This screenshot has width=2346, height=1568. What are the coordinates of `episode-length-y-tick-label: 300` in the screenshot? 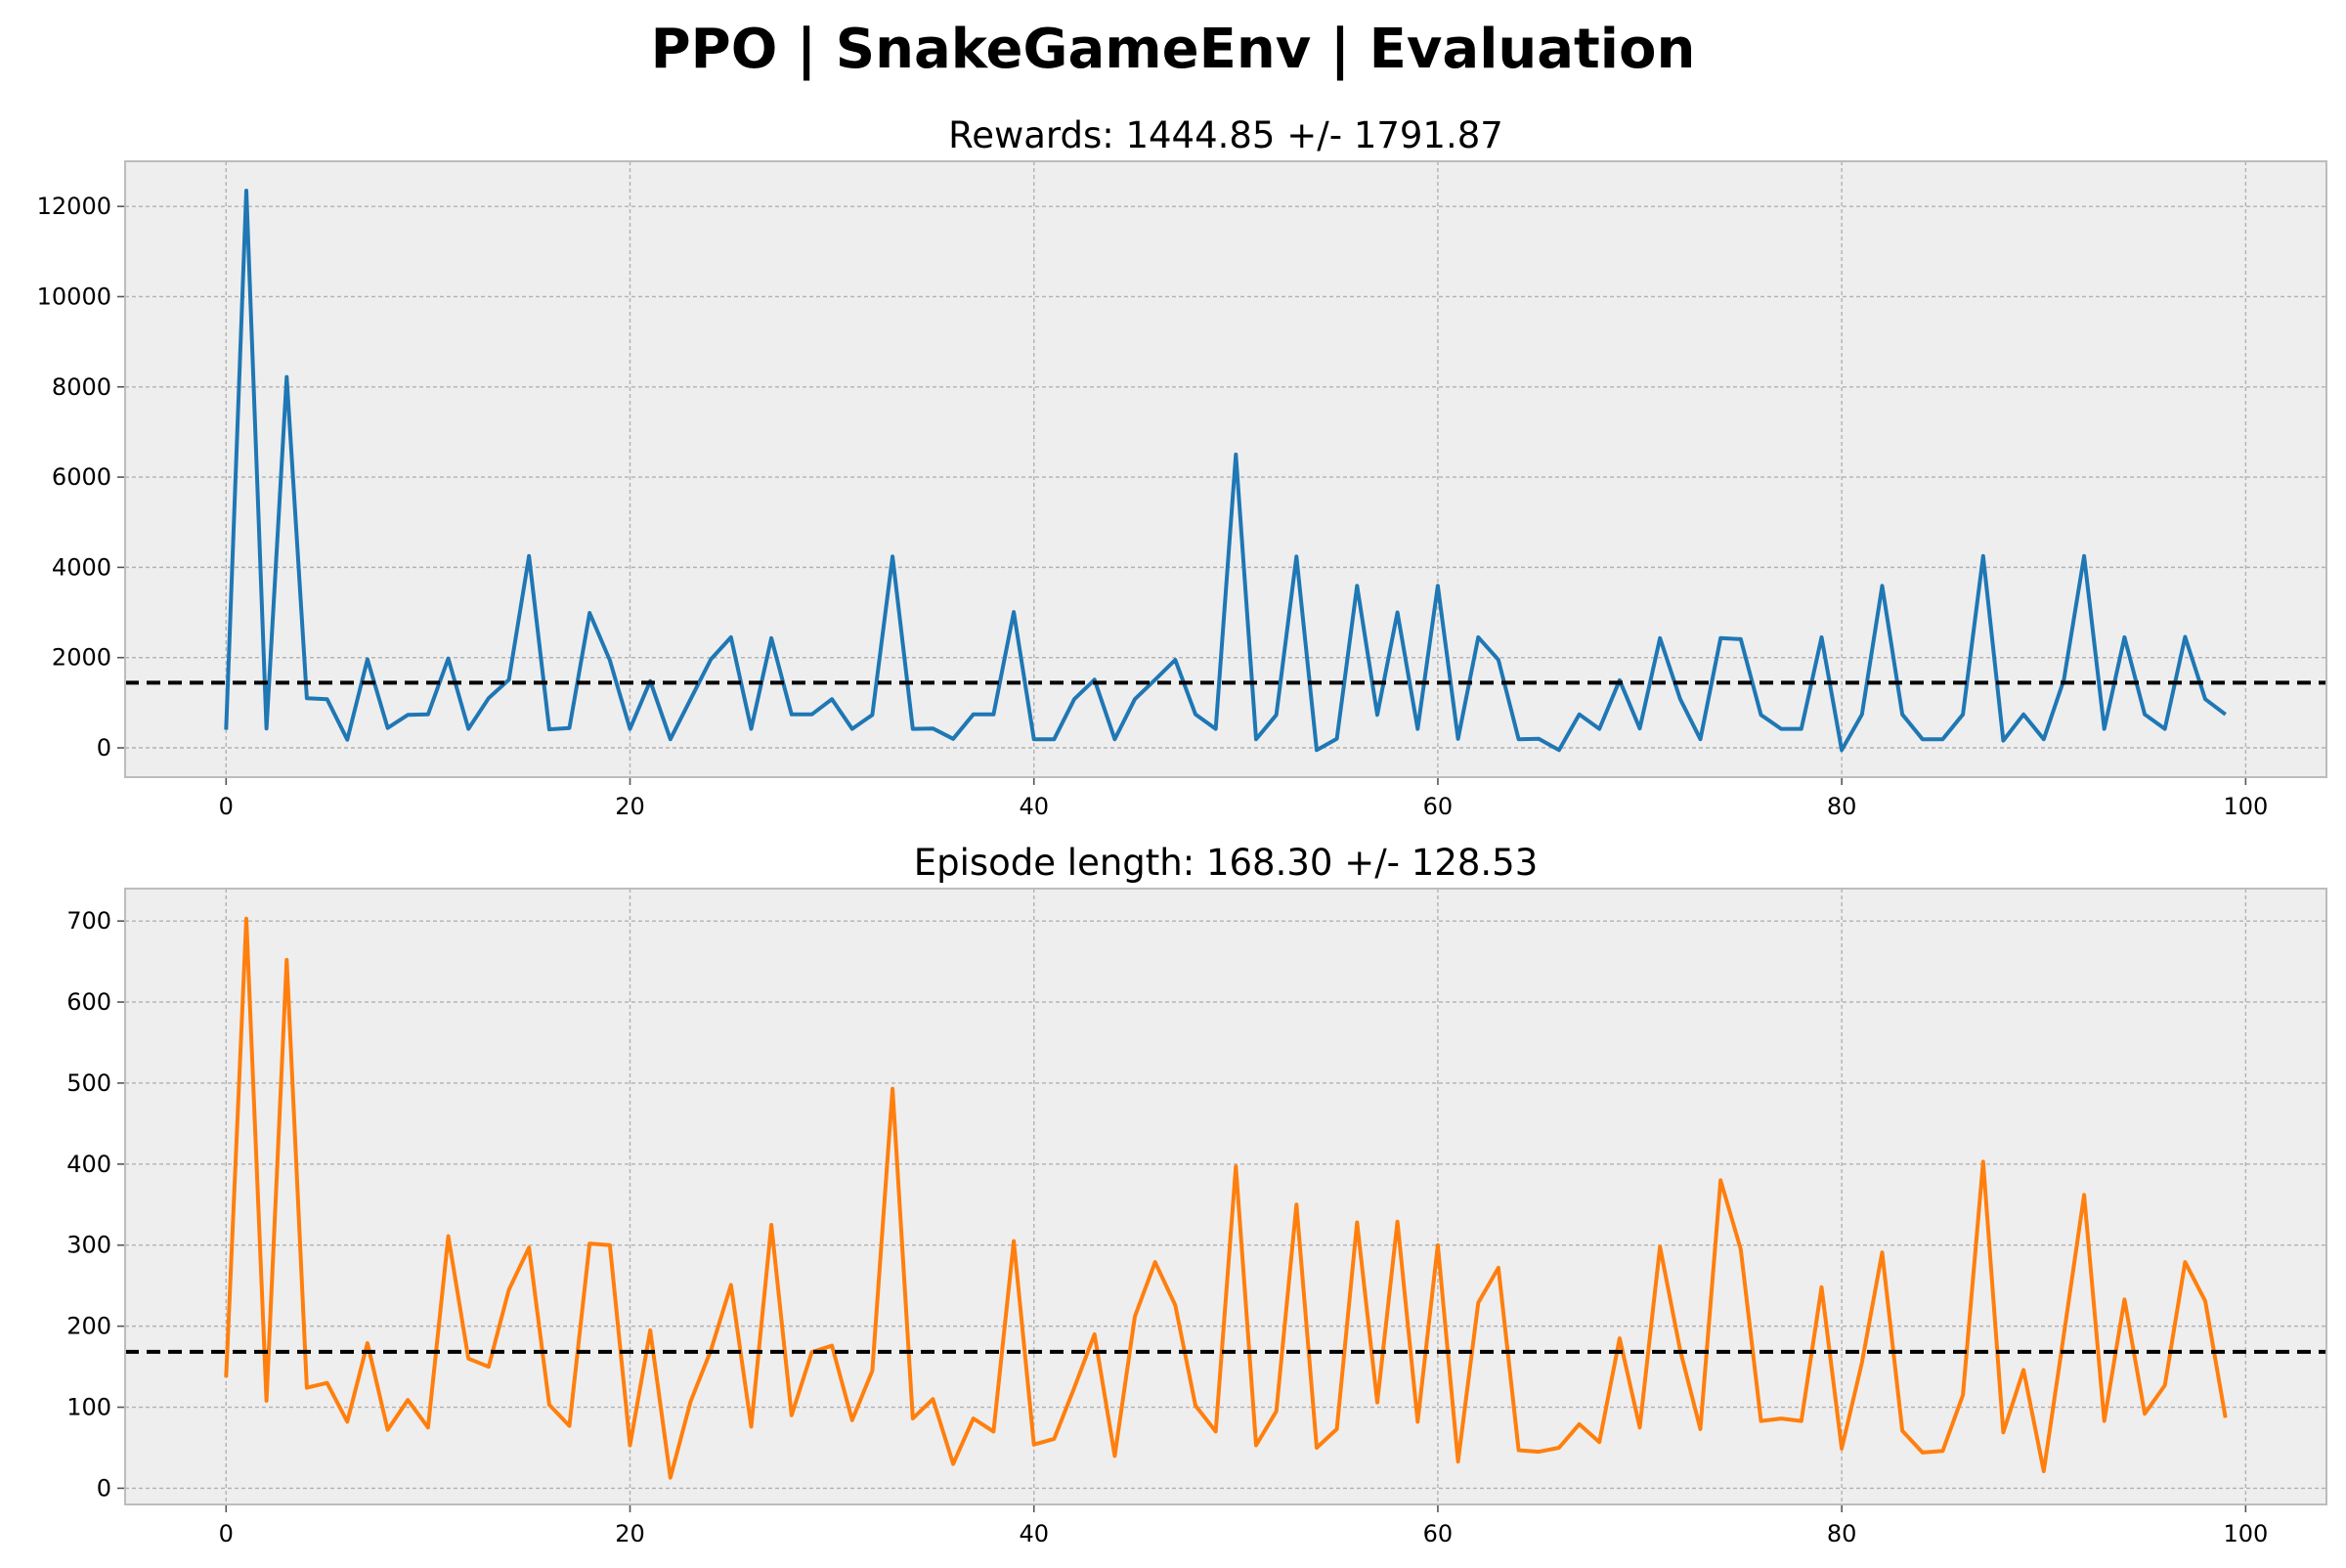 It's located at (89, 1245).